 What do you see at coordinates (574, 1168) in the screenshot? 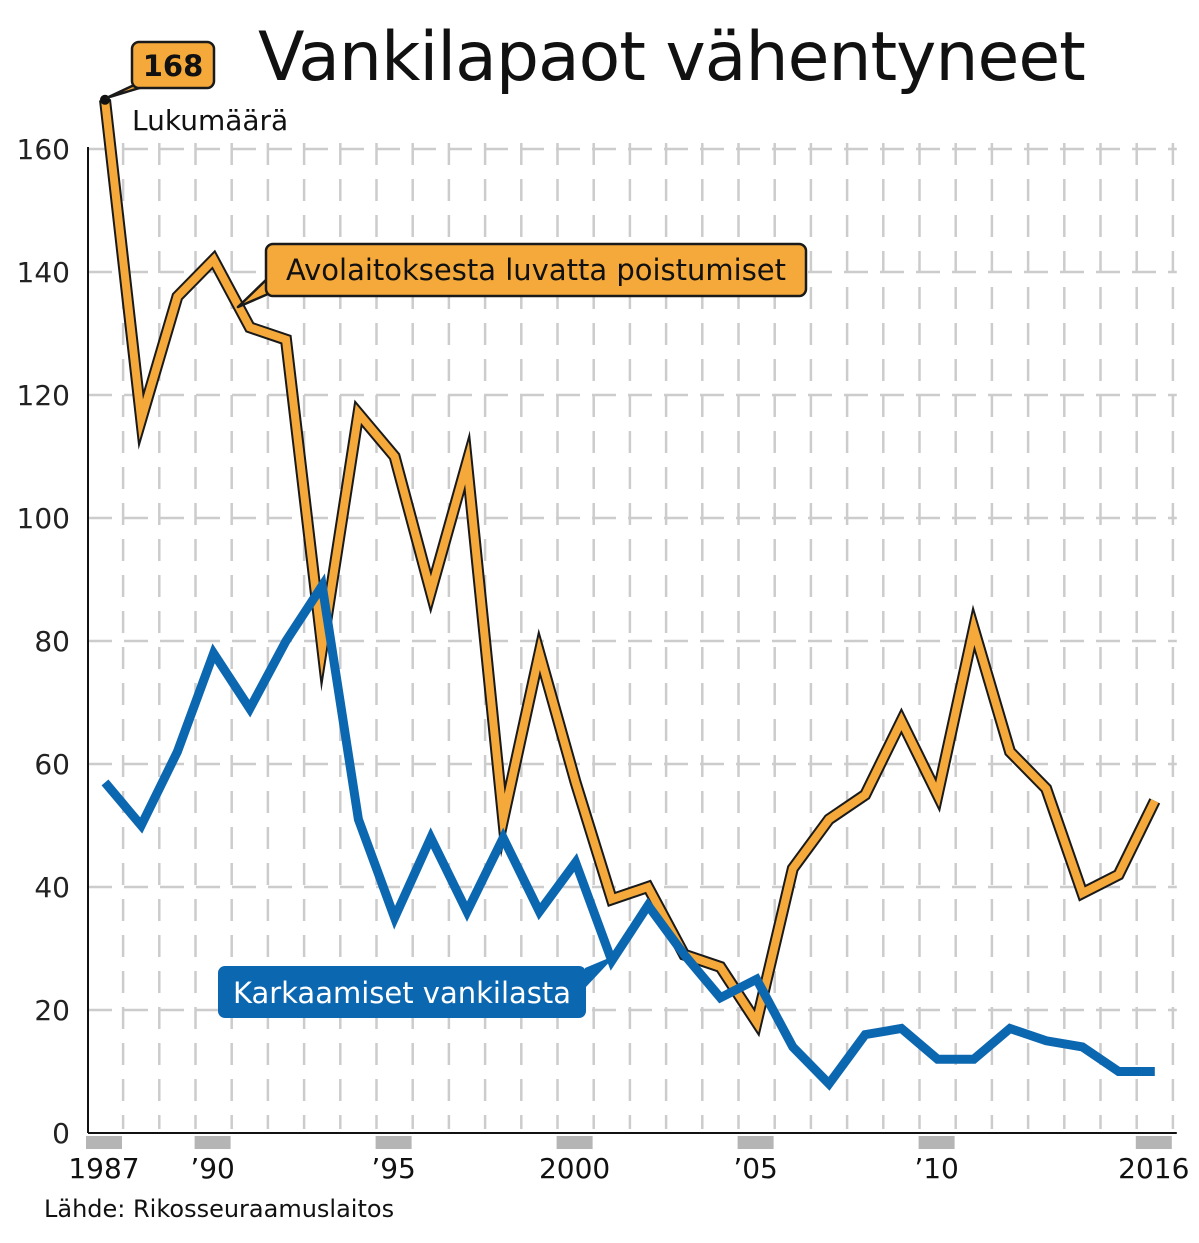
I see `x-tick-label: 2000` at bounding box center [574, 1168].